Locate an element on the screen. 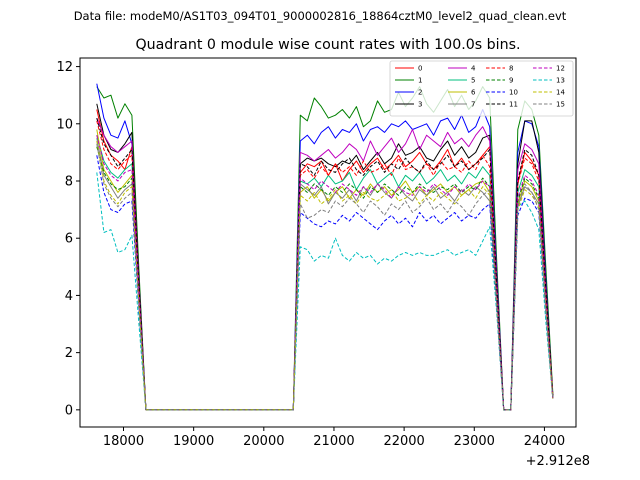  x-tick-label: 20000 is located at coordinates (263, 441).